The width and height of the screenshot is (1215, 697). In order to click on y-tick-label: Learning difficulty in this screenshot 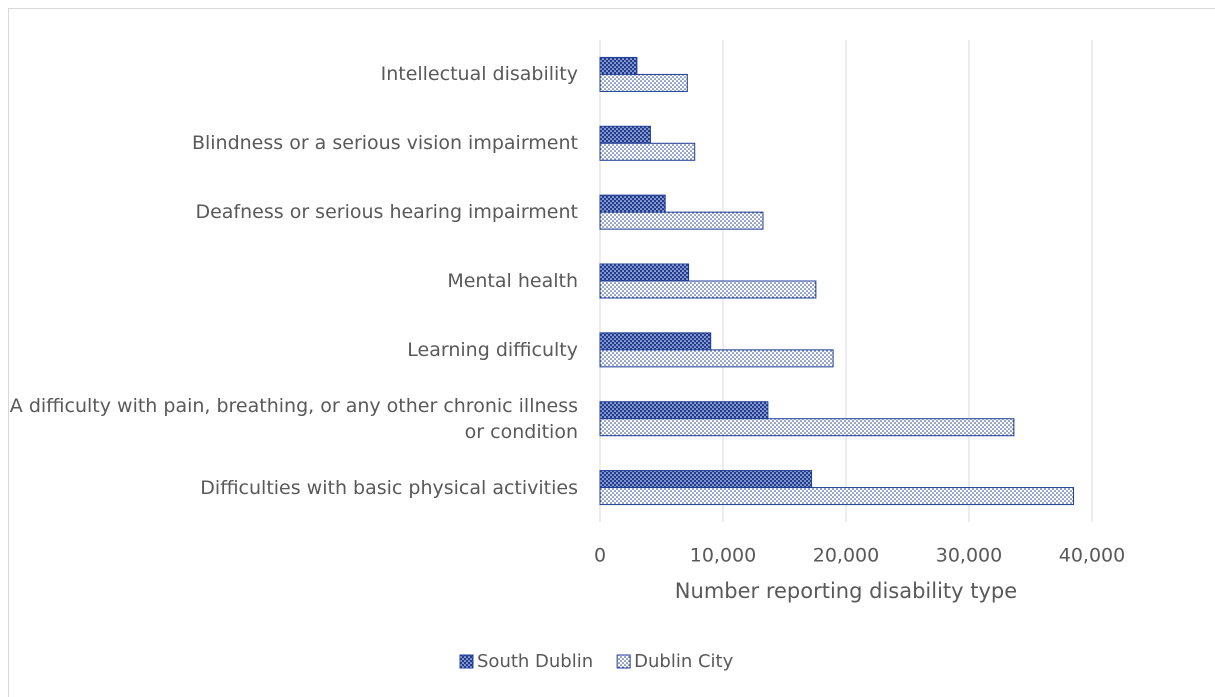, I will do `click(492, 349)`.